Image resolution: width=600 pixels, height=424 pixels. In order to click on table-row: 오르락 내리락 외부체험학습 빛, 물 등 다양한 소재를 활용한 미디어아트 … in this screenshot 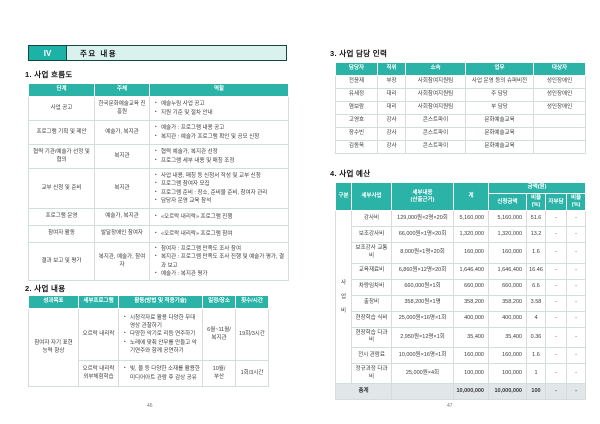, I will do `click(149, 373)`.